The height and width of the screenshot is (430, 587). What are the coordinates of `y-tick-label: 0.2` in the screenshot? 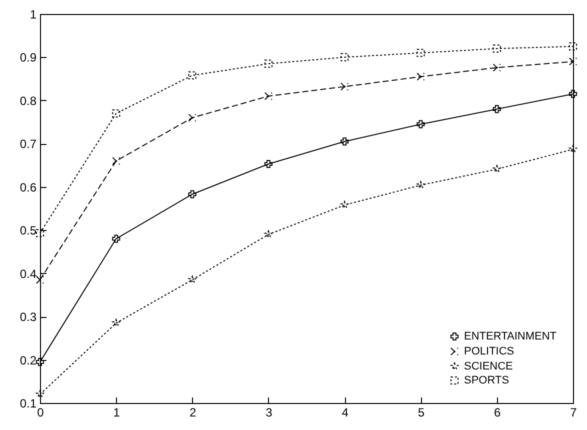 It's located at (28, 360).